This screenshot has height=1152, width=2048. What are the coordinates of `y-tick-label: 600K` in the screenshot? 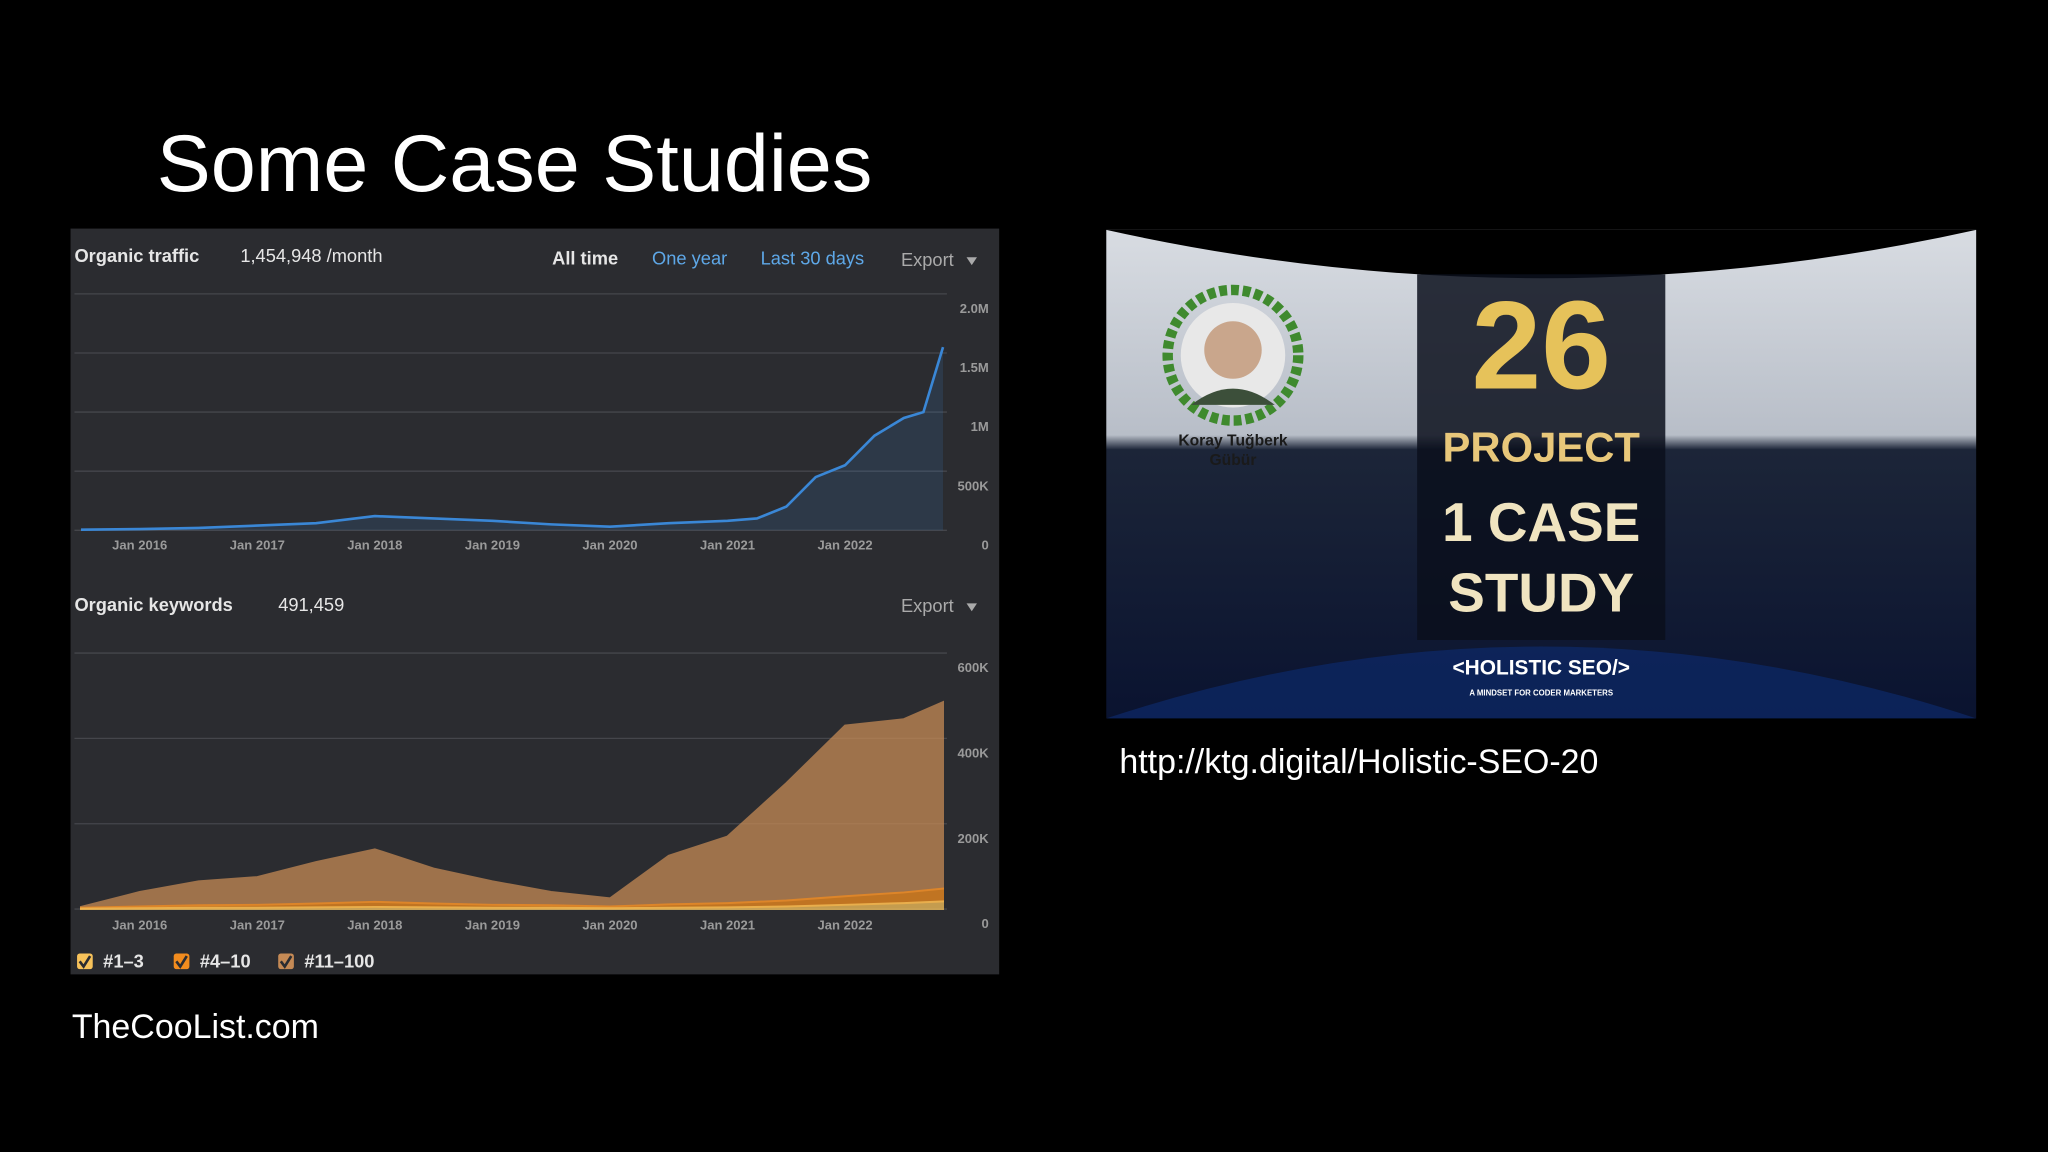 It's located at (974, 667).